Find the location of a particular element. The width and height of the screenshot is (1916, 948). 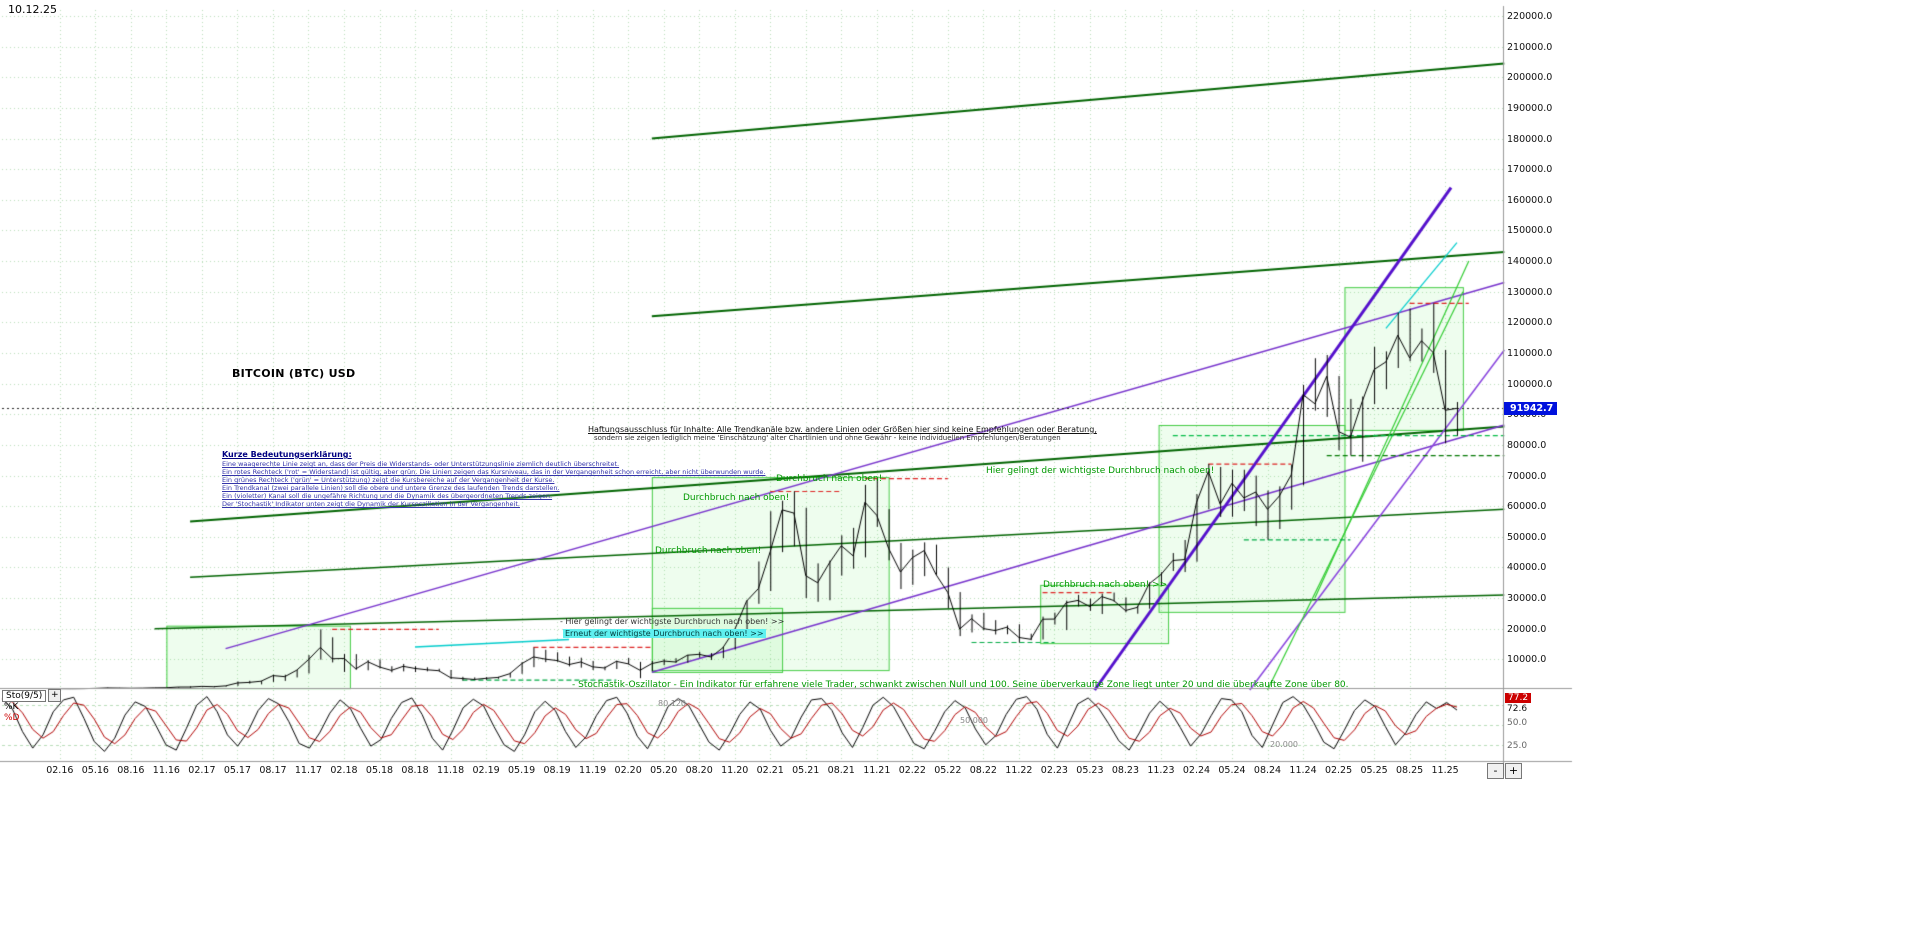

chart-symbol-title: BITCOIN (BTC) USD is located at coordinates (294, 373).